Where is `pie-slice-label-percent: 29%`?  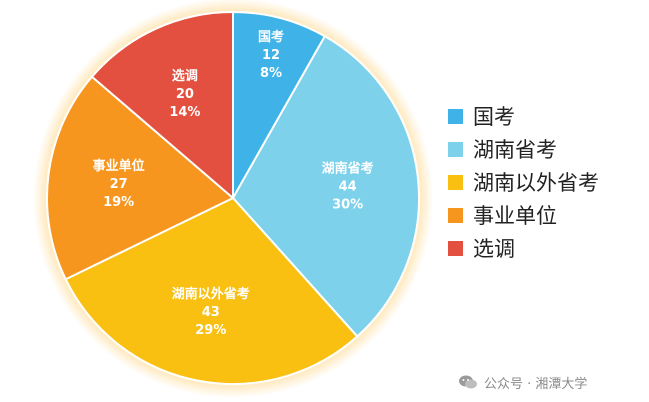
pie-slice-label-percent: 29% is located at coordinates (210, 330).